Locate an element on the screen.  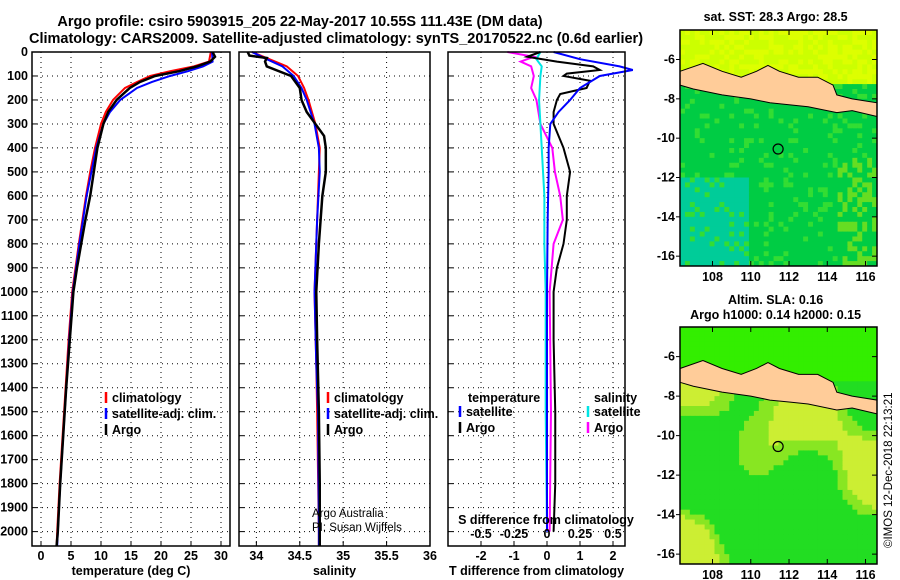
y-tick-label: 400 is located at coordinates (17, 148).